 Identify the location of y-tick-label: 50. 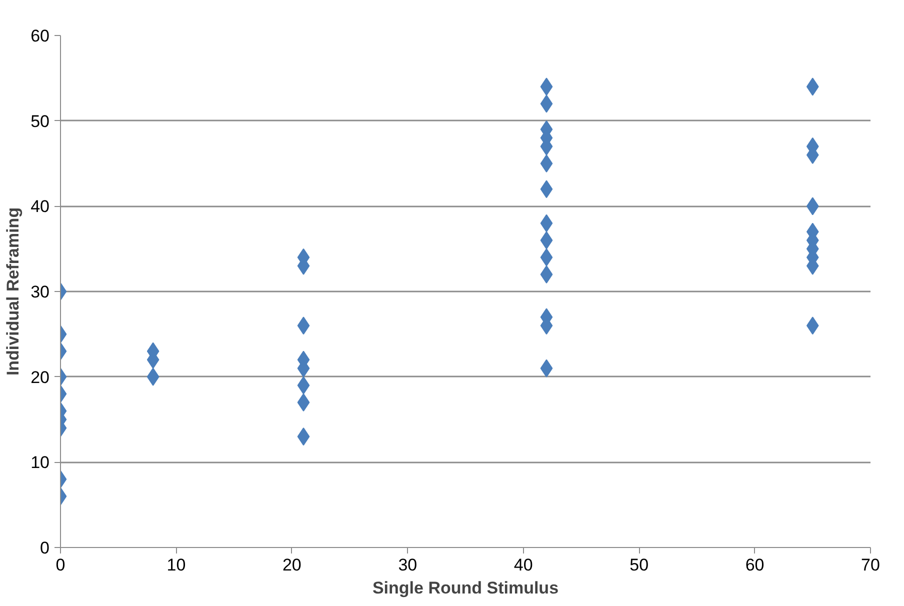
(40, 121).